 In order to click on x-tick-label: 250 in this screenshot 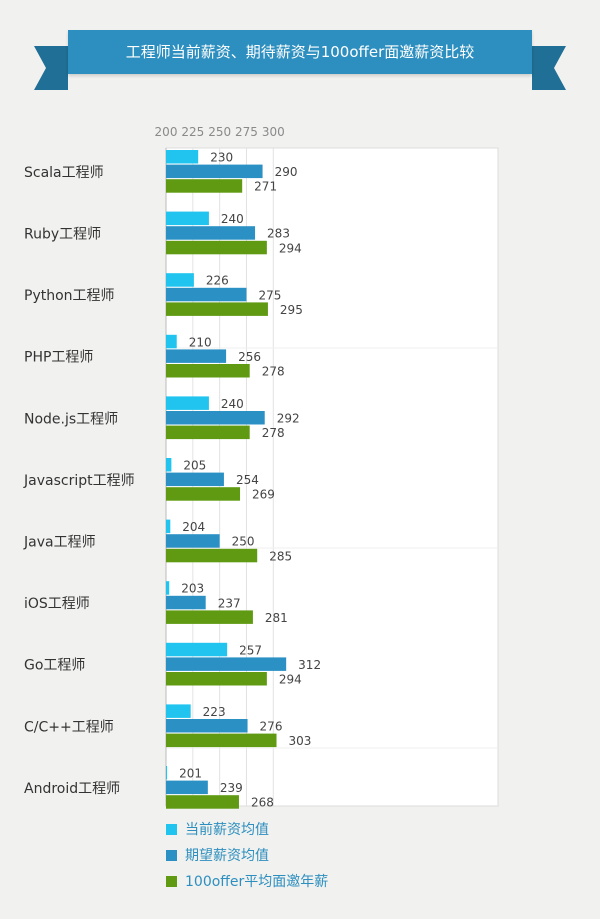, I will do `click(219, 132)`.